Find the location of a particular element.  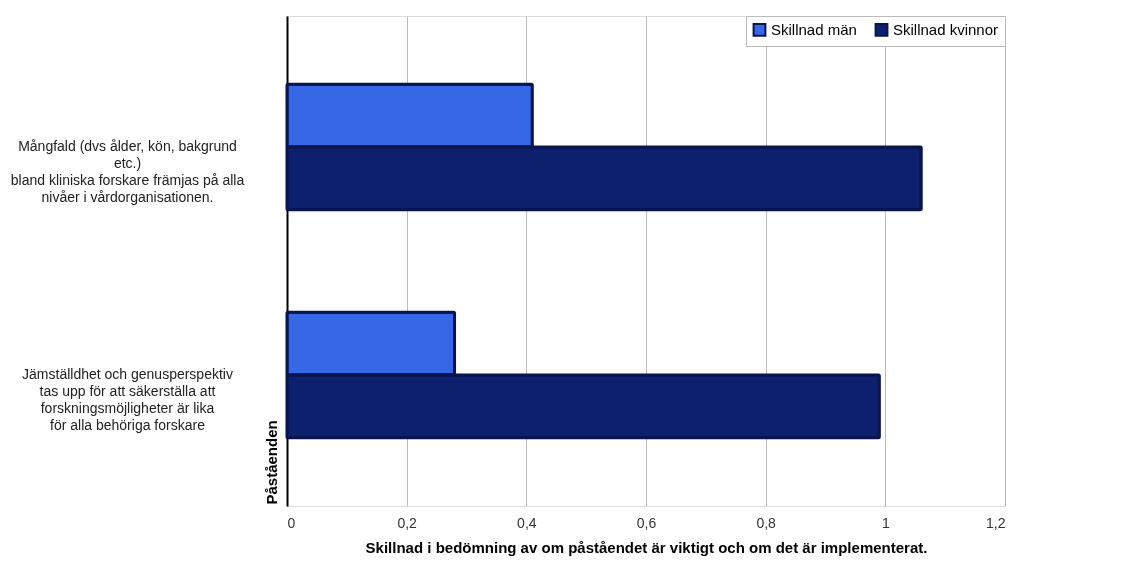

x-tick-label: 0,6 is located at coordinates (646, 522).